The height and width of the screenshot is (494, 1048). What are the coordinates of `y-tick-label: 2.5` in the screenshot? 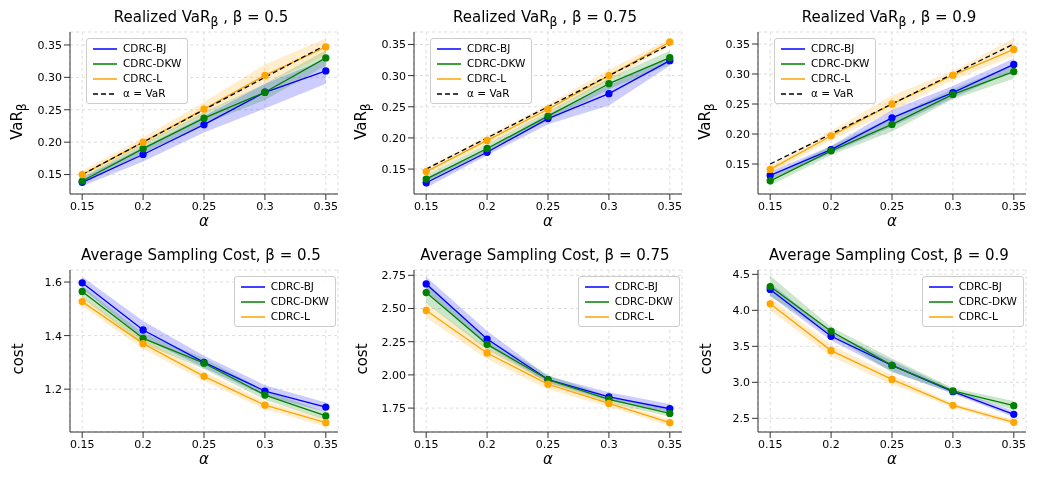 It's located at (741, 419).